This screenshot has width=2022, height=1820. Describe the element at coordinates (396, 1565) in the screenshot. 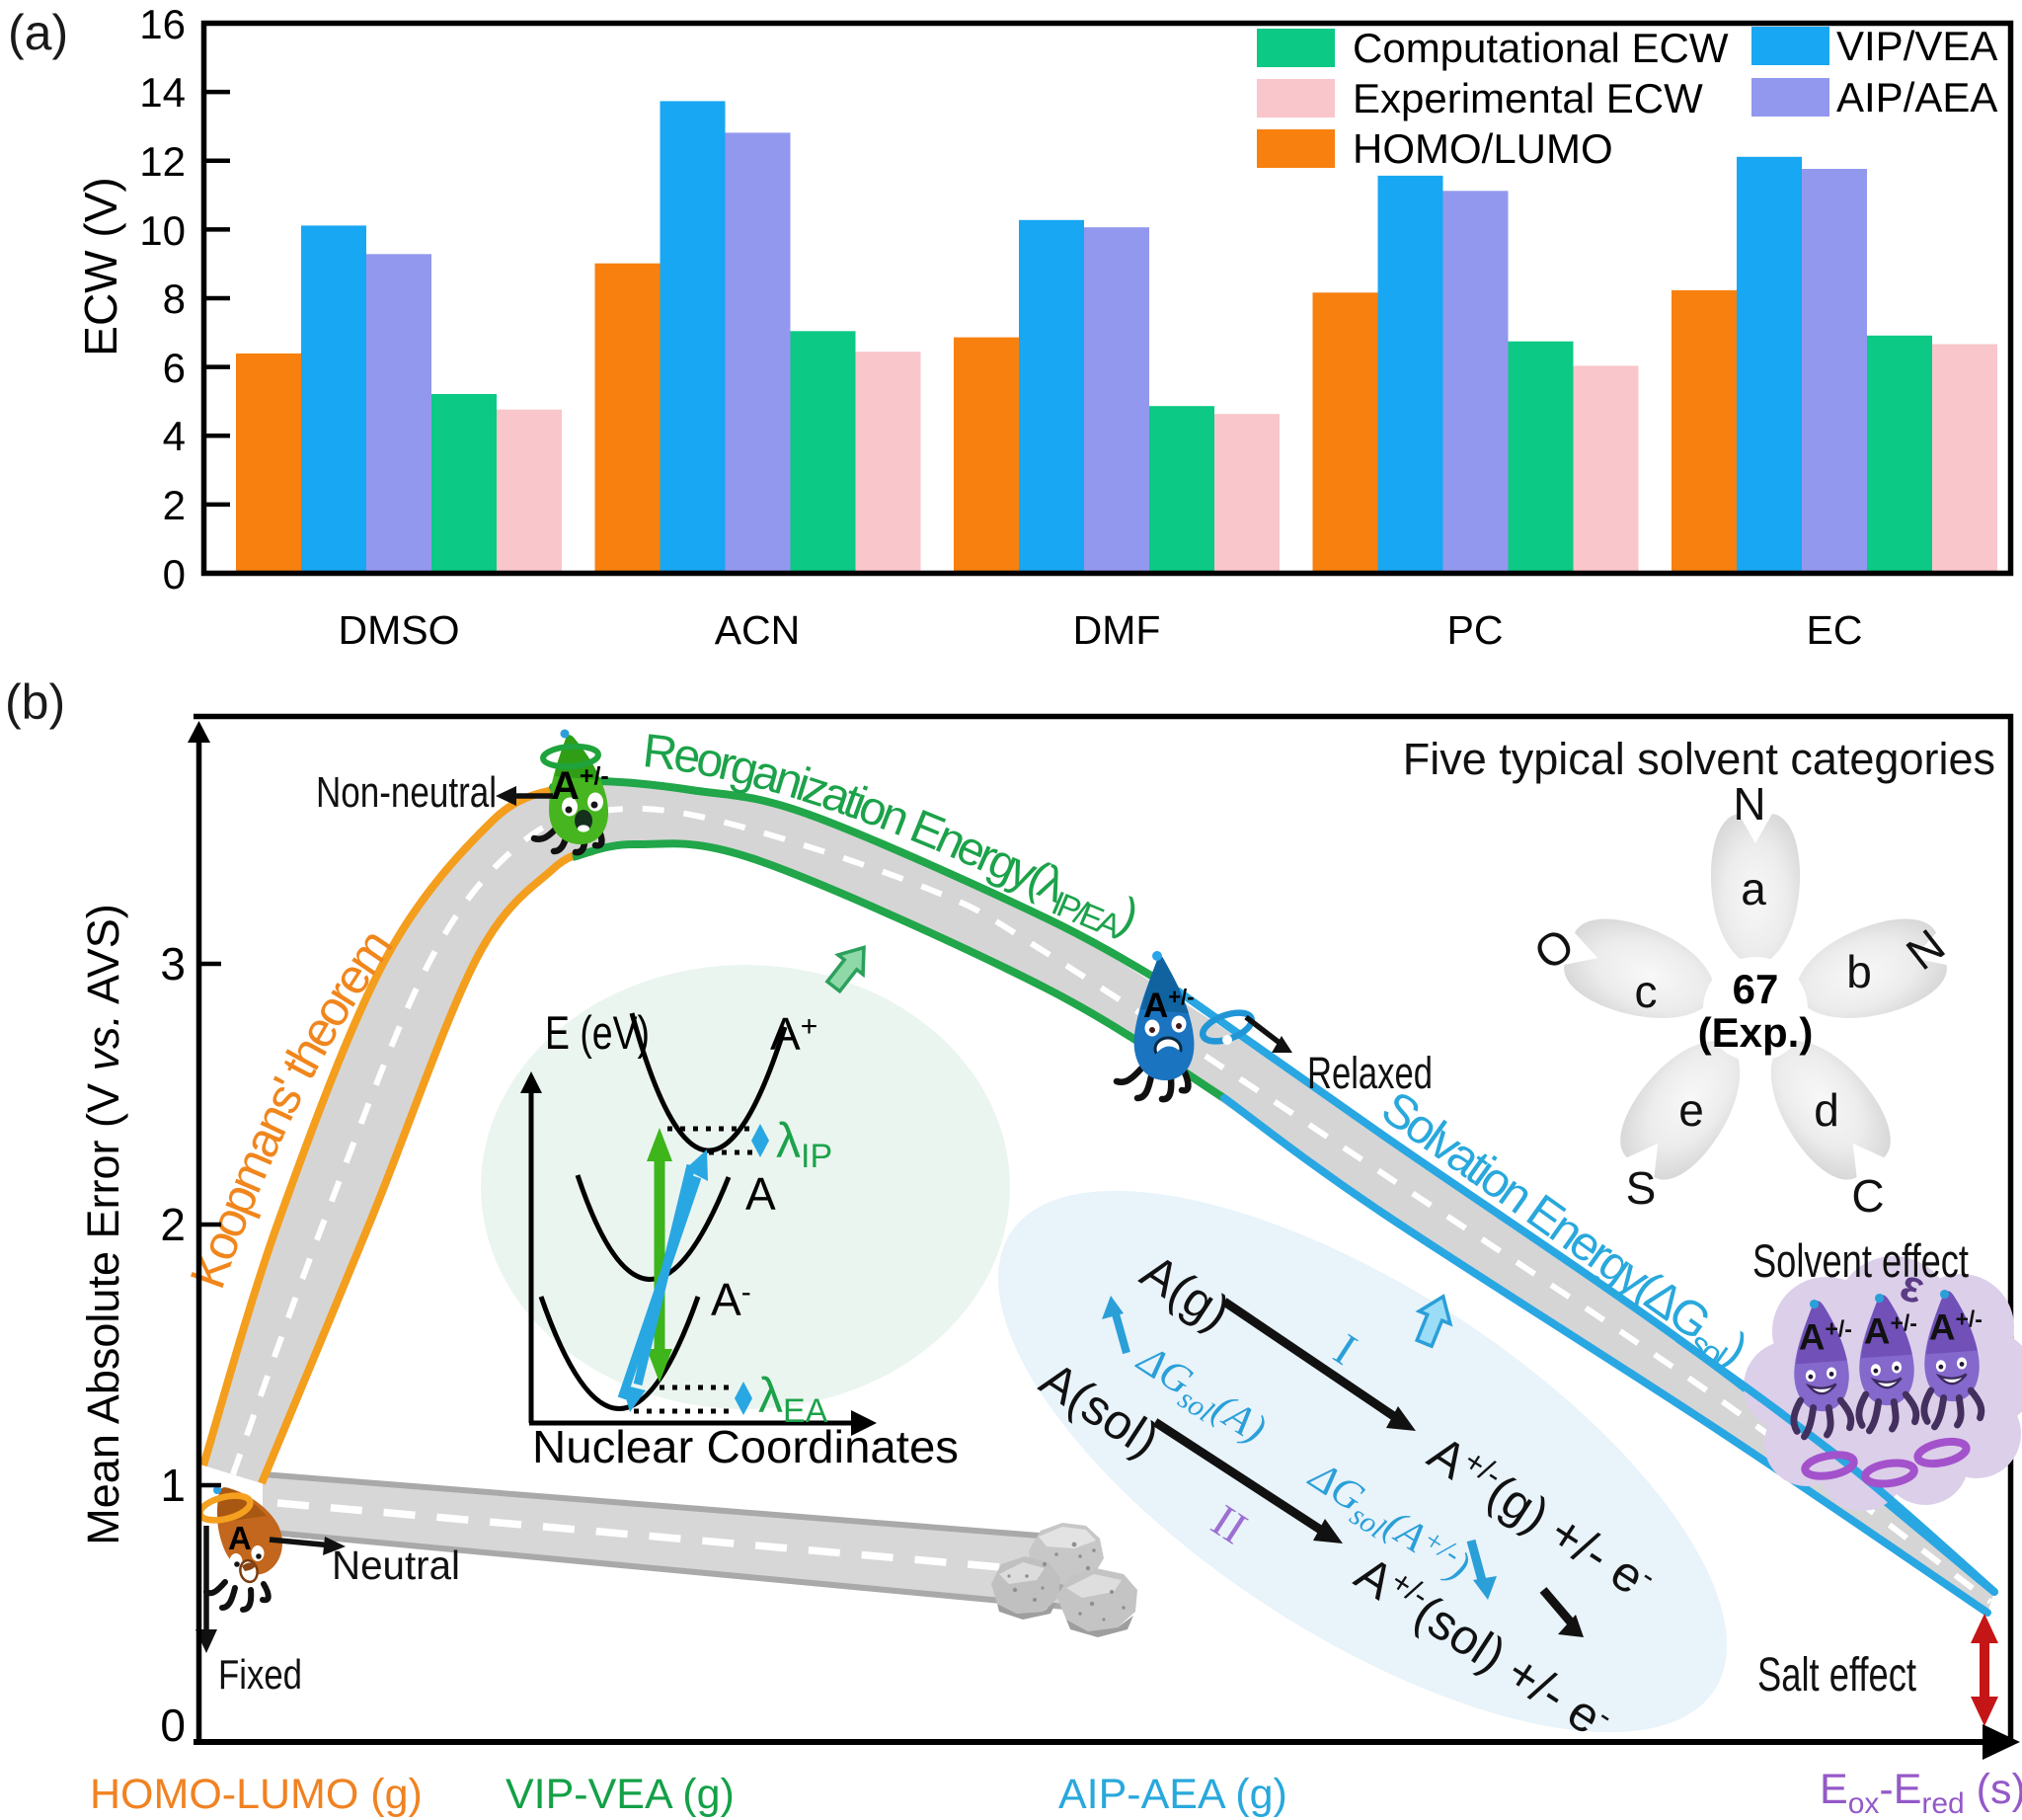

I see `svg-text: Neutral` at that location.